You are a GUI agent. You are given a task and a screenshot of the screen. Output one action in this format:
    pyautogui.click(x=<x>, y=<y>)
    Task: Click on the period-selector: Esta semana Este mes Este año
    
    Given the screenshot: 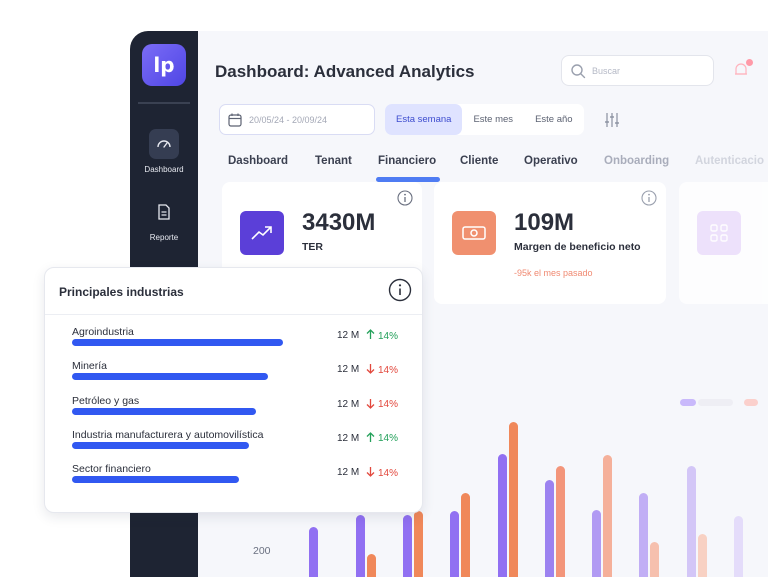 What is the action you would take?
    pyautogui.click(x=484, y=119)
    